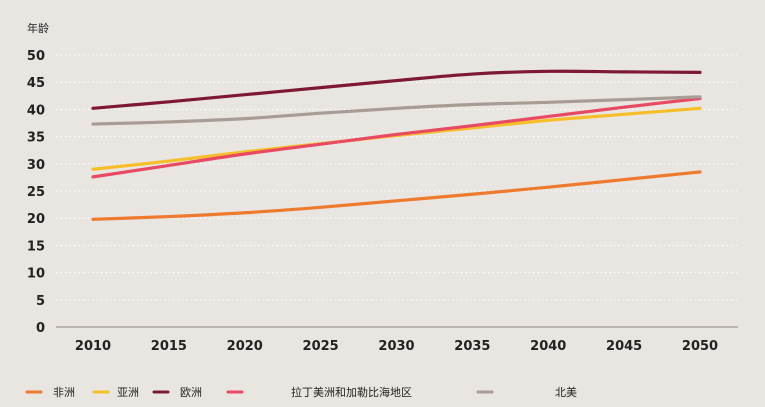 Image resolution: width=765 pixels, height=407 pixels. What do you see at coordinates (548, 346) in the screenshot?
I see `x-tick-label: 2040` at bounding box center [548, 346].